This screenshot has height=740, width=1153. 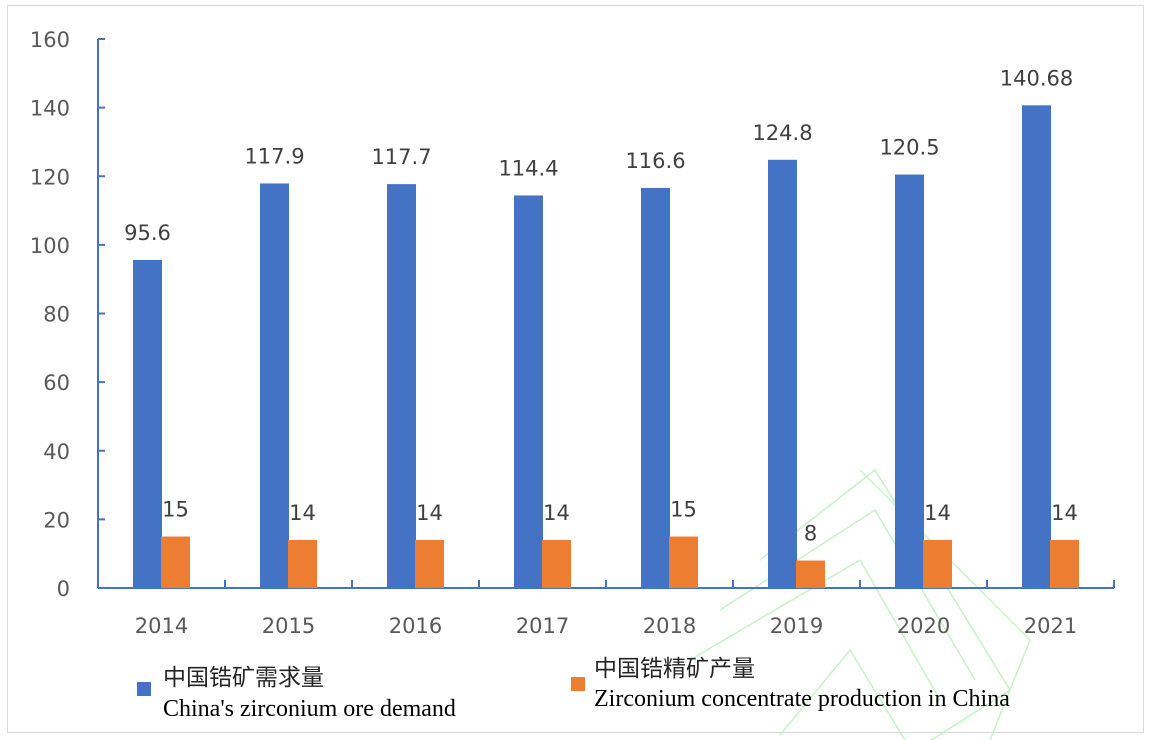 I want to click on x-axis-ticks: 2014 2015 2016 2017 2018 2019 2020 2021, so click(x=625, y=609).